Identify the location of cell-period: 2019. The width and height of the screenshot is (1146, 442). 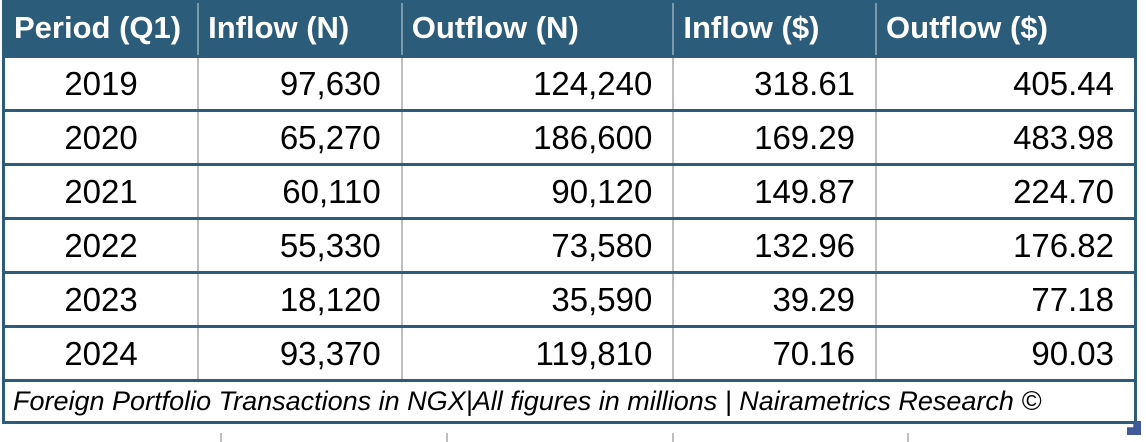
(101, 84).